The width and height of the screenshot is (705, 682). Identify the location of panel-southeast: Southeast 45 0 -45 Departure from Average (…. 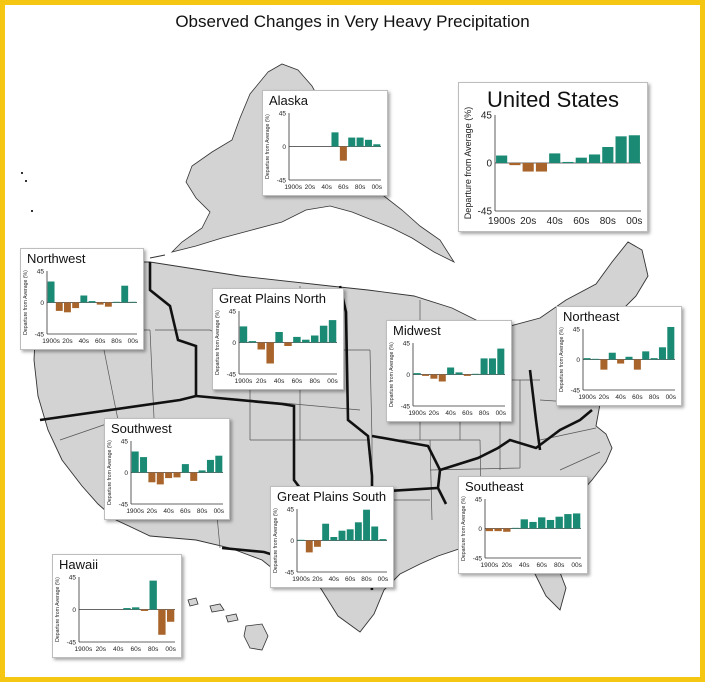
(523, 525).